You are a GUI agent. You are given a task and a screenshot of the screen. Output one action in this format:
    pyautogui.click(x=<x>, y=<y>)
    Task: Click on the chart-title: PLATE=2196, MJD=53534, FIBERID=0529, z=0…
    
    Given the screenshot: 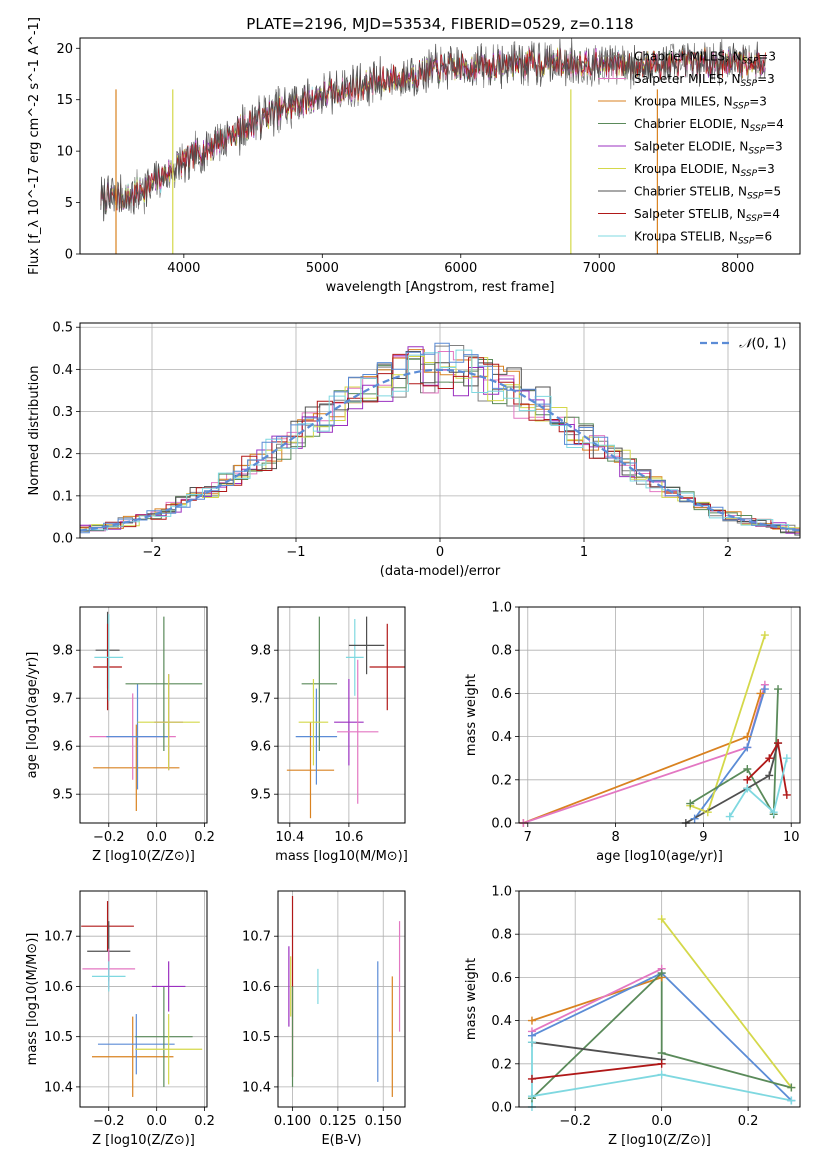 What is the action you would take?
    pyautogui.click(x=439, y=24)
    